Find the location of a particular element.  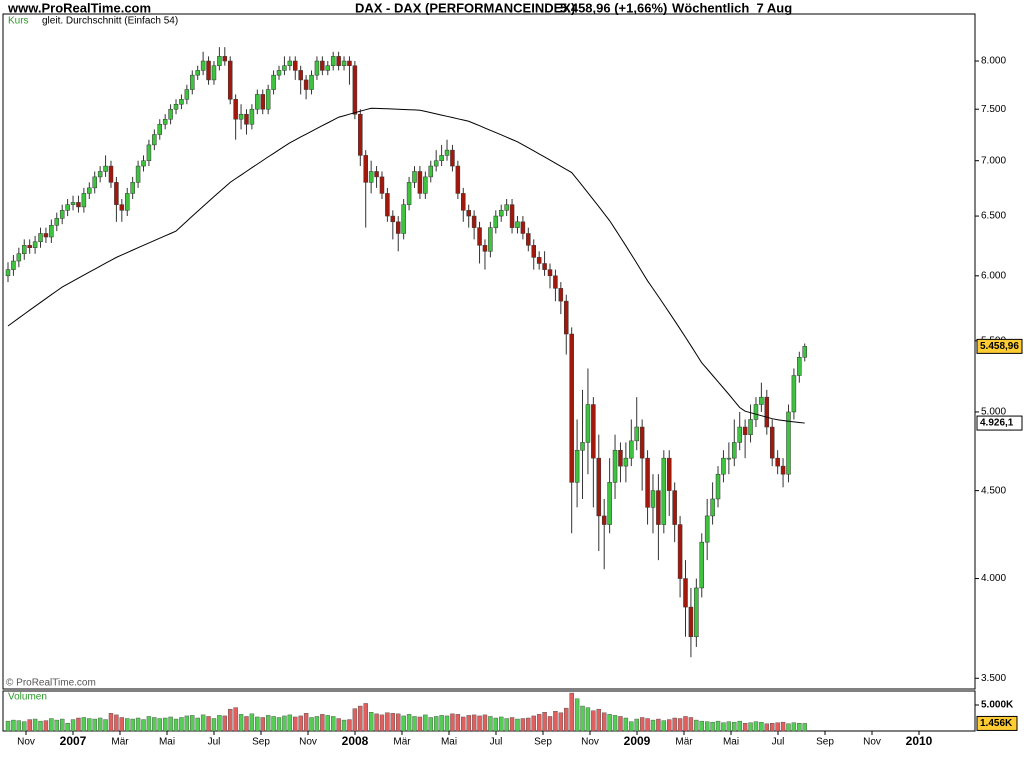

y-tick-label: 3.500 is located at coordinates (993, 678).